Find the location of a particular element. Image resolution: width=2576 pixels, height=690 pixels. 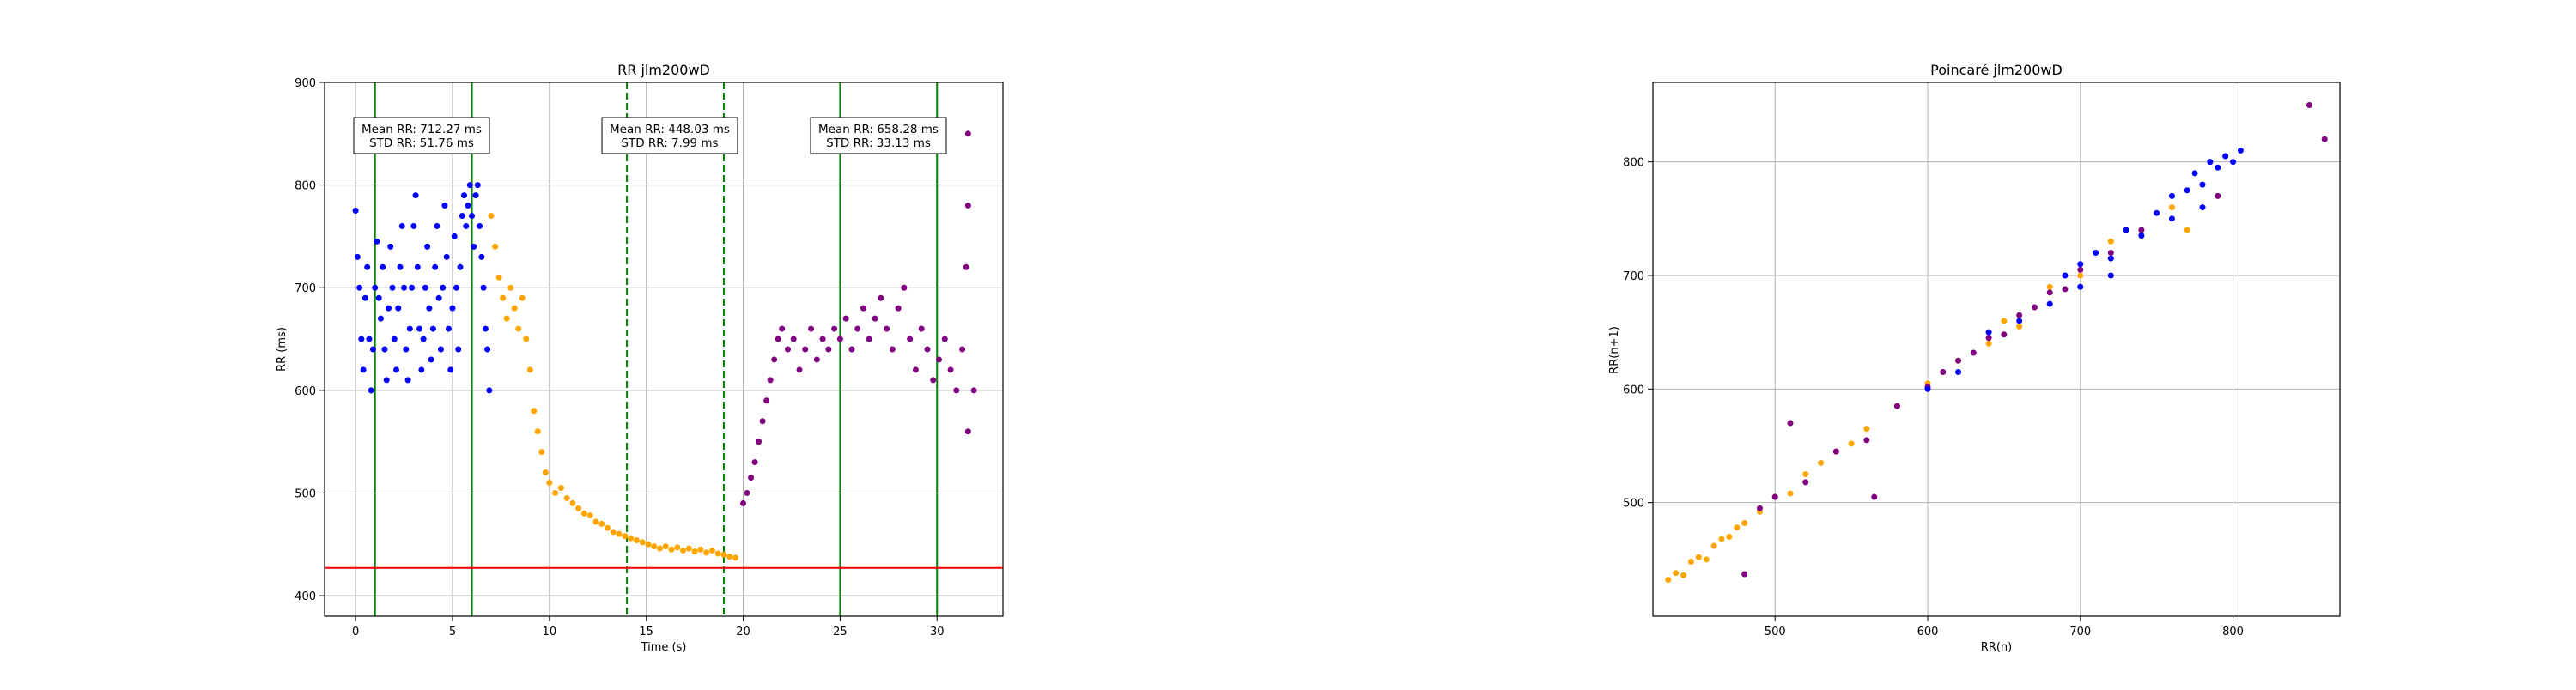

x-tick-label: 5 is located at coordinates (452, 632).